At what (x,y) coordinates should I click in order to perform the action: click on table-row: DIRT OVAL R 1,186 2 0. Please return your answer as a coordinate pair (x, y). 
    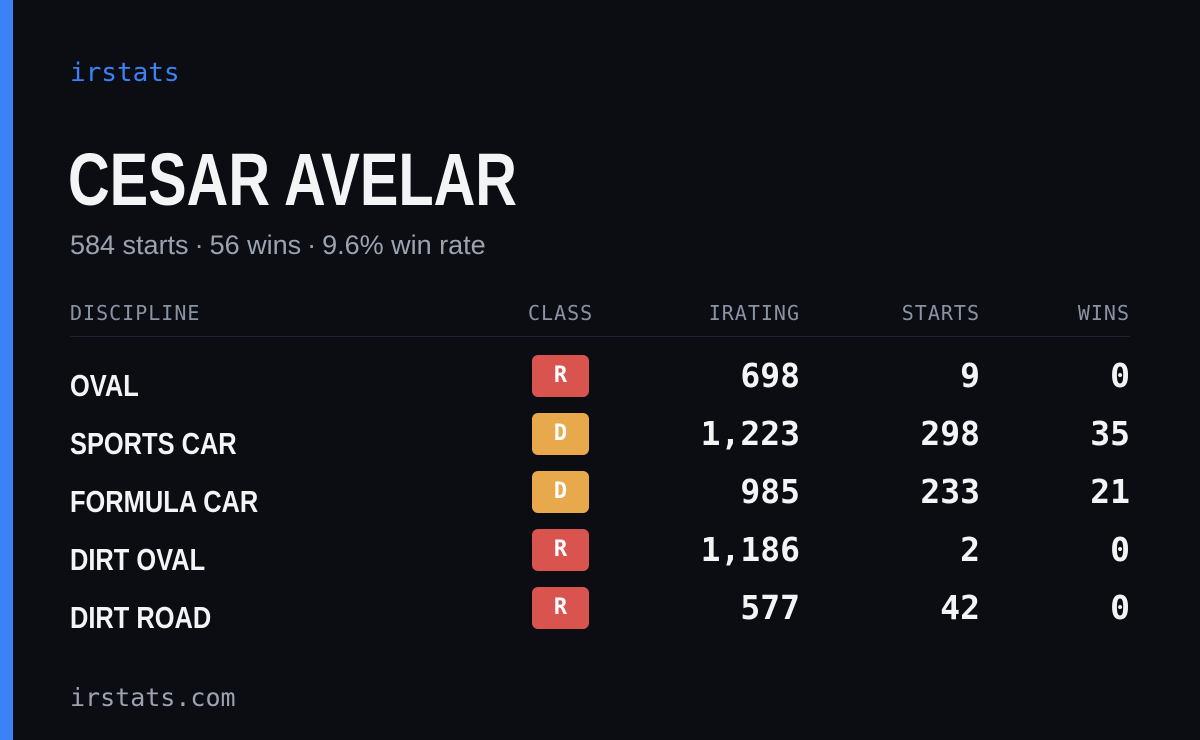
    Looking at the image, I should click on (600, 556).